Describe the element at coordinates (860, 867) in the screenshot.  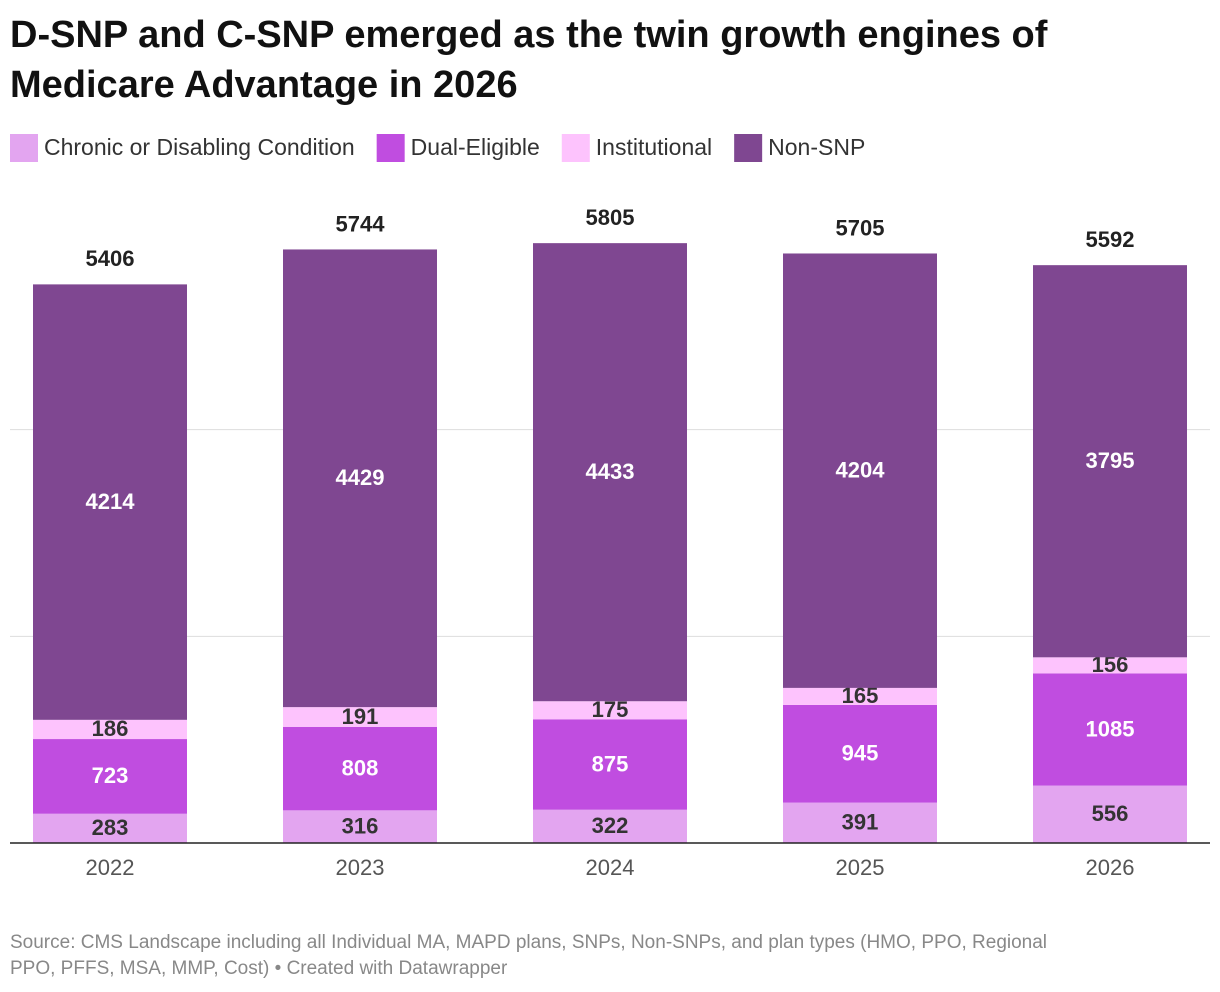
I see `x-tick-label: 2025` at that location.